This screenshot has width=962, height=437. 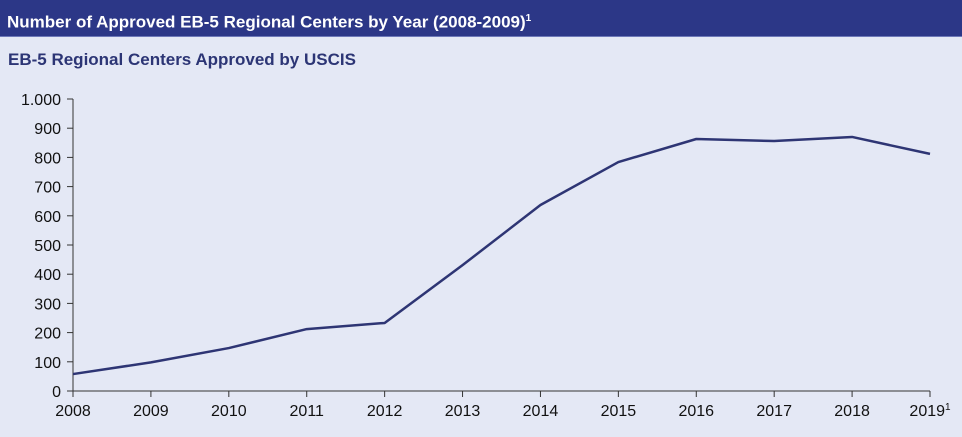 I want to click on chart-title: EB-5 Regional Centers Approved by USCIS, so click(x=182, y=59).